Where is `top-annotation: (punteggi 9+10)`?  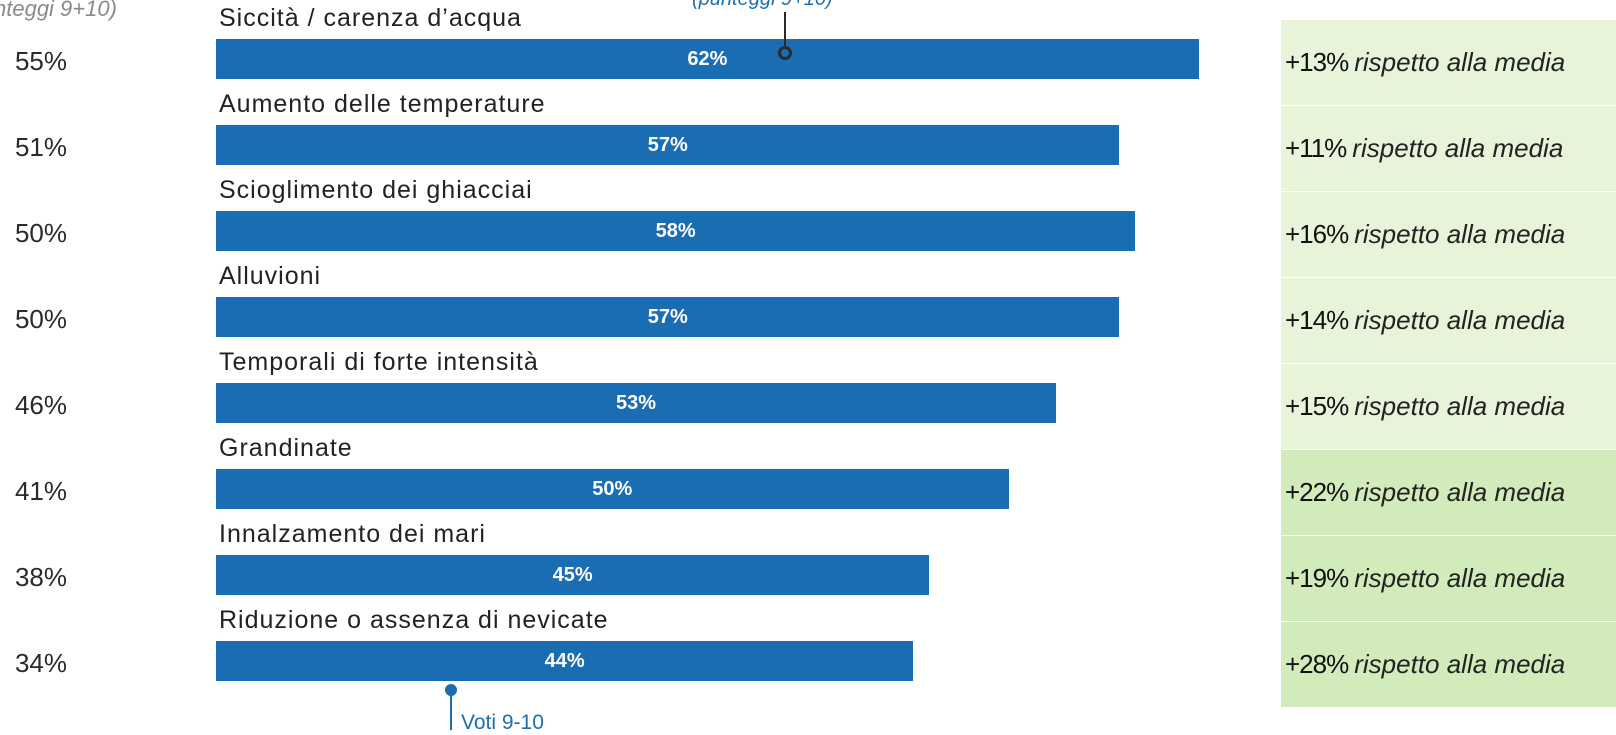 top-annotation: (punteggi 9+10) is located at coordinates (762, 5).